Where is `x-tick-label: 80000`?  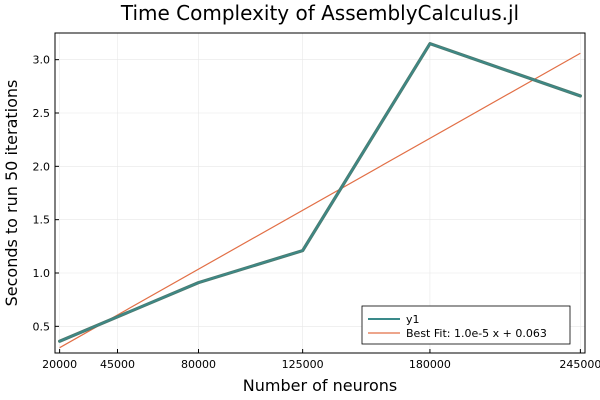 x-tick-label: 80000 is located at coordinates (198, 364).